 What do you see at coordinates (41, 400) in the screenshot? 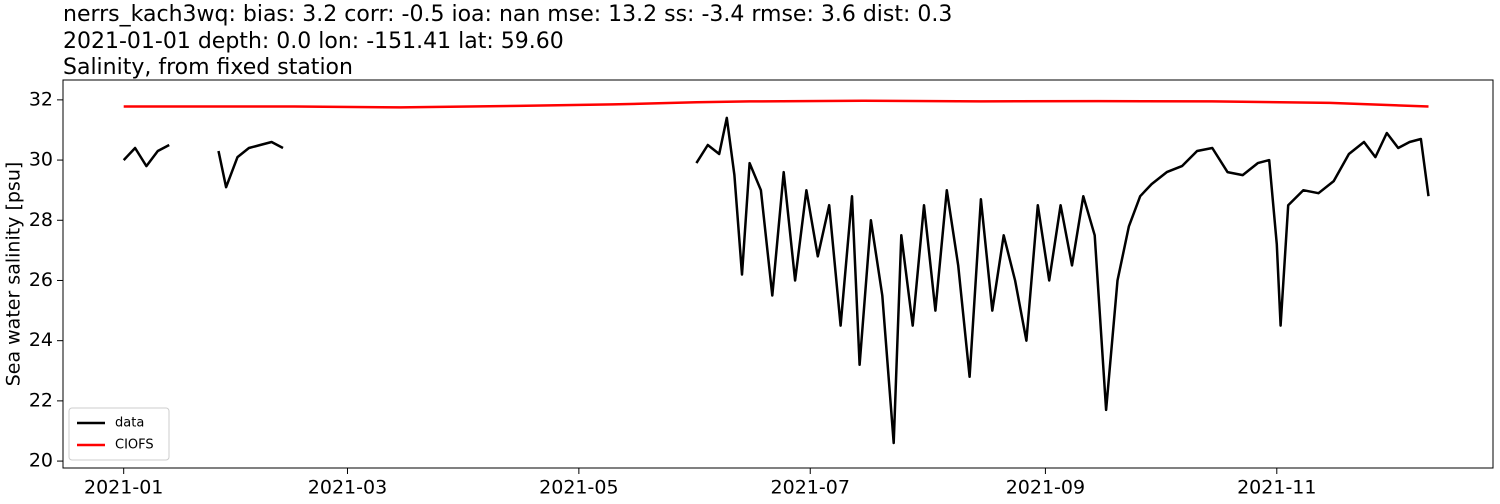
I see `y-tick-label: 22` at bounding box center [41, 400].